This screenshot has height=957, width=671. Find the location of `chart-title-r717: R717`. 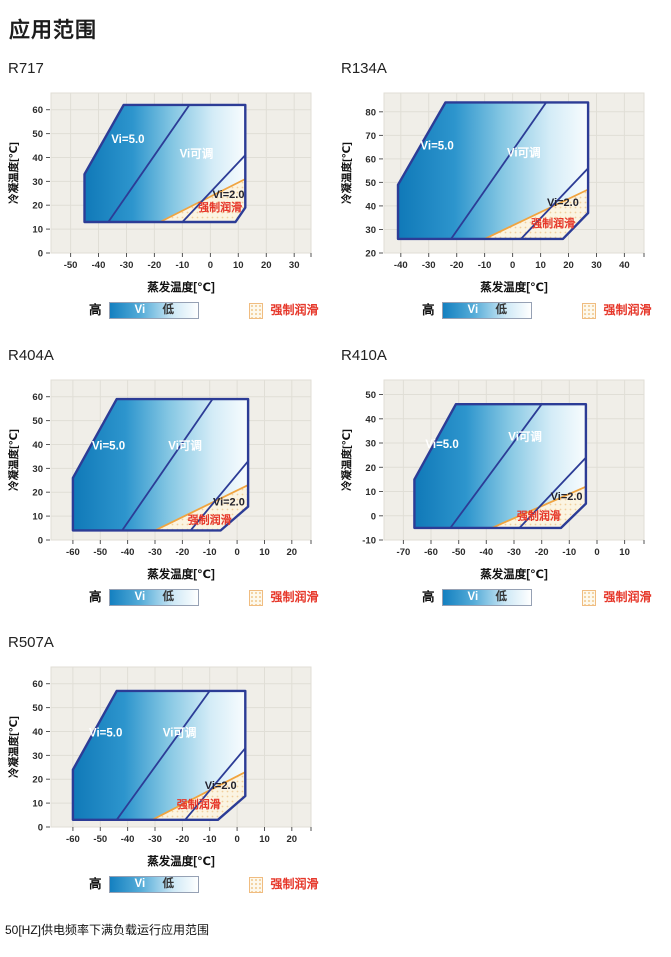

chart-title-r717: R717 is located at coordinates (26, 68).